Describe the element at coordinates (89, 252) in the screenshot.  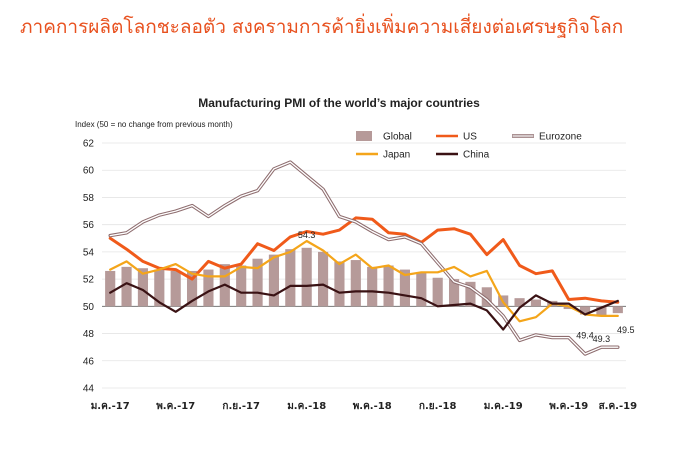
I see `y-tick-label: 54` at that location.